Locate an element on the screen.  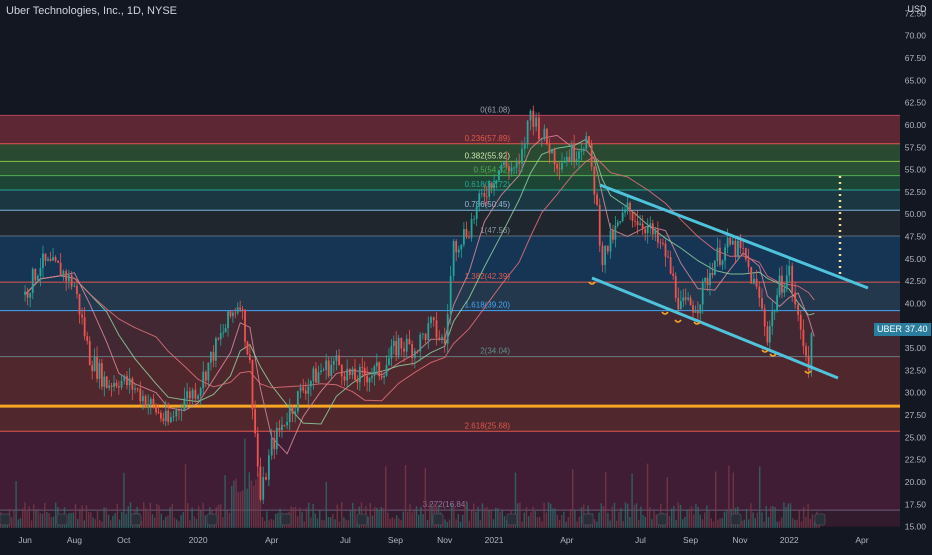
time-tick-label: Aug is located at coordinates (74, 540).